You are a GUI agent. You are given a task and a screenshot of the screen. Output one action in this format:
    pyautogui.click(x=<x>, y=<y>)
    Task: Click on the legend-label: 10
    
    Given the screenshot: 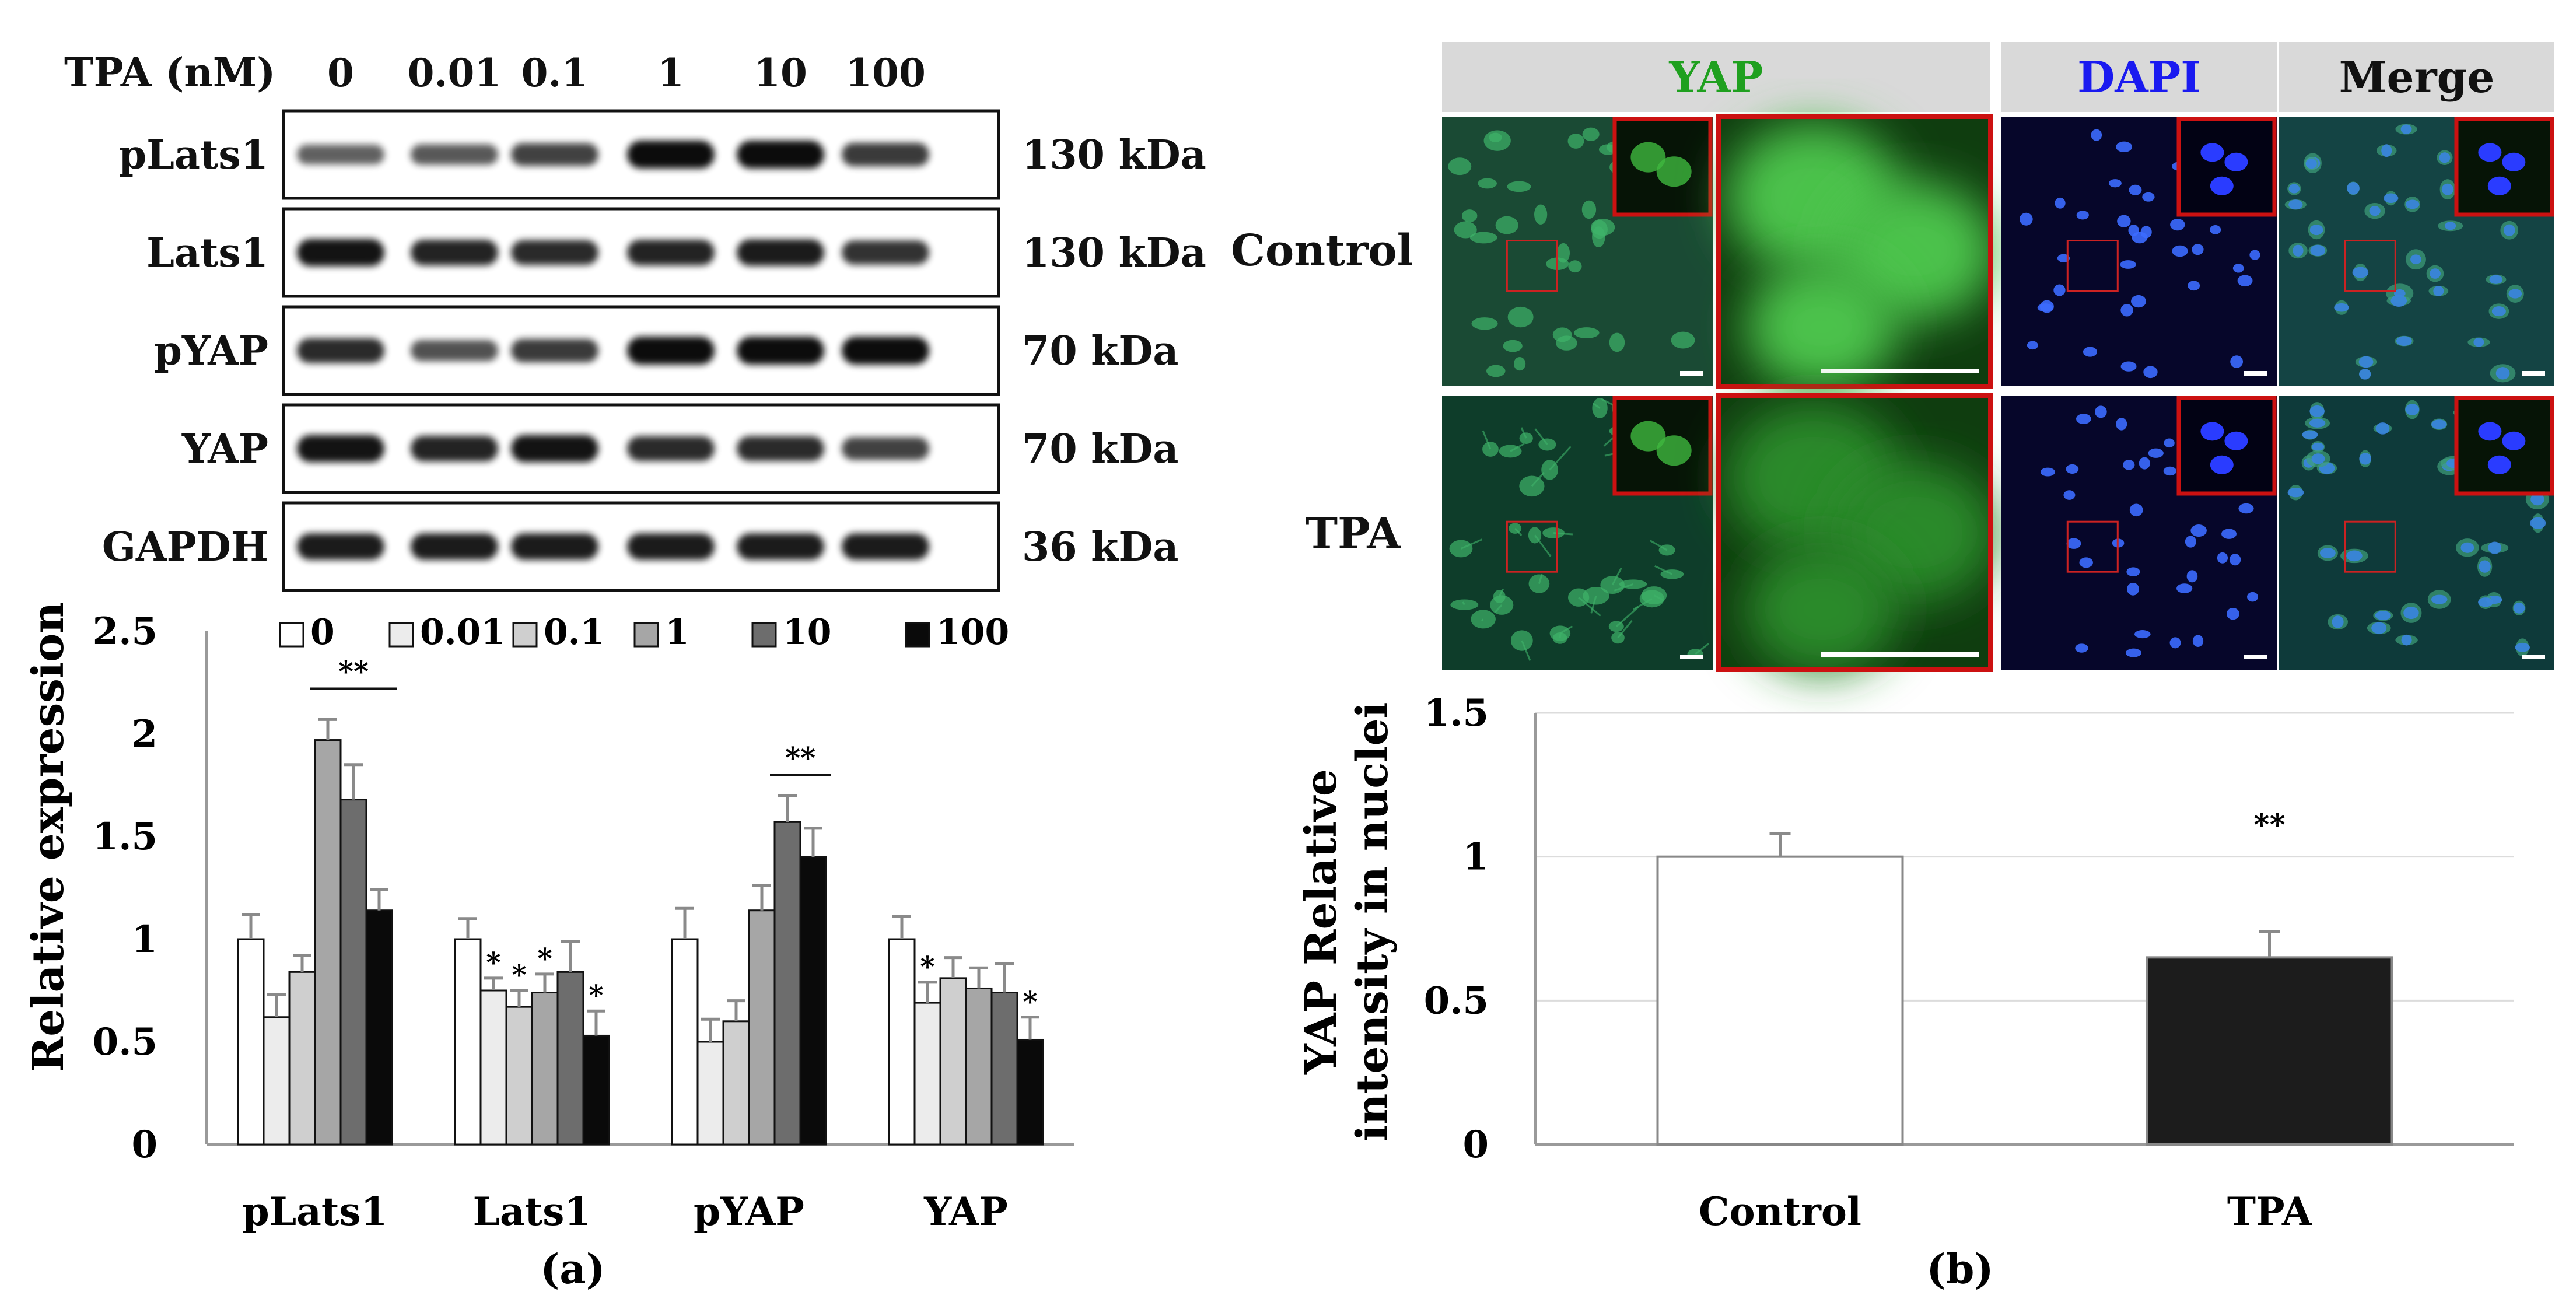 What is the action you would take?
    pyautogui.click(x=807, y=632)
    